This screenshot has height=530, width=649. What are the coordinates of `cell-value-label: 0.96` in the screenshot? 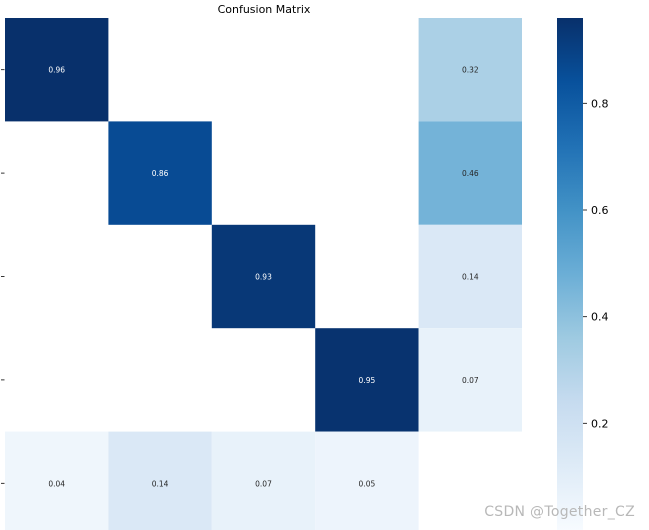 It's located at (56, 70).